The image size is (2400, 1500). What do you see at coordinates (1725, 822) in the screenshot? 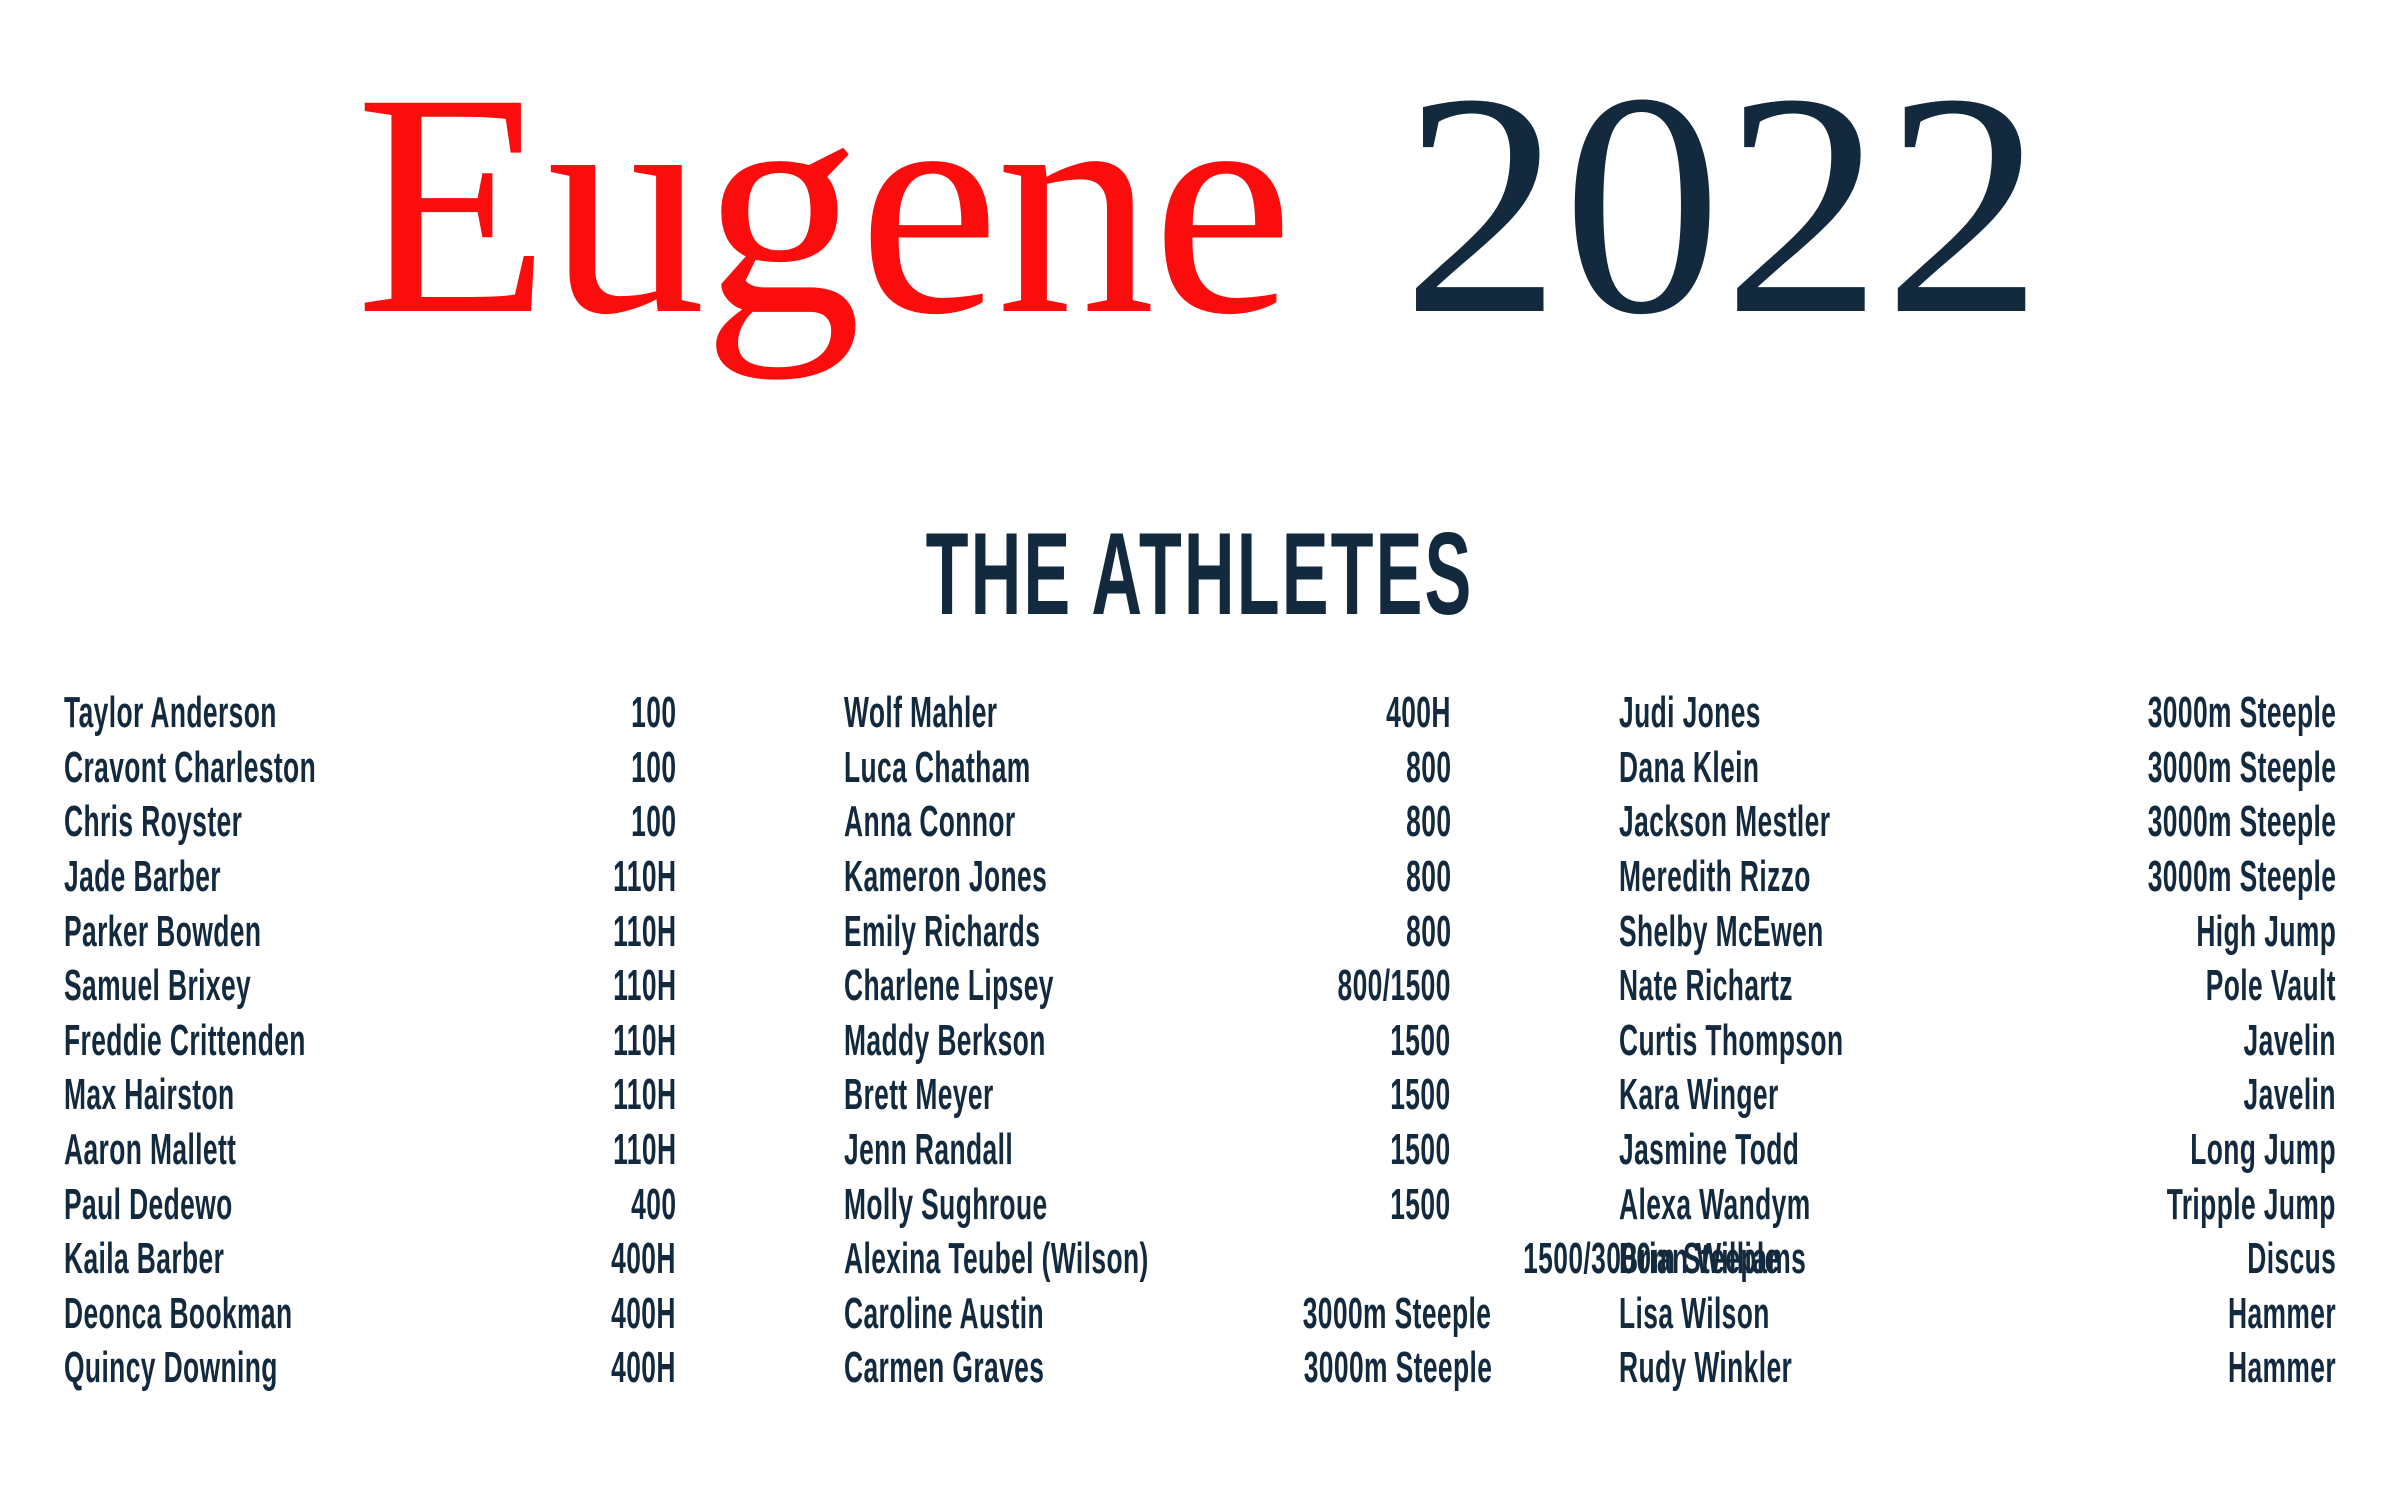
I see `athlete-name: Jackson Mestler` at bounding box center [1725, 822].